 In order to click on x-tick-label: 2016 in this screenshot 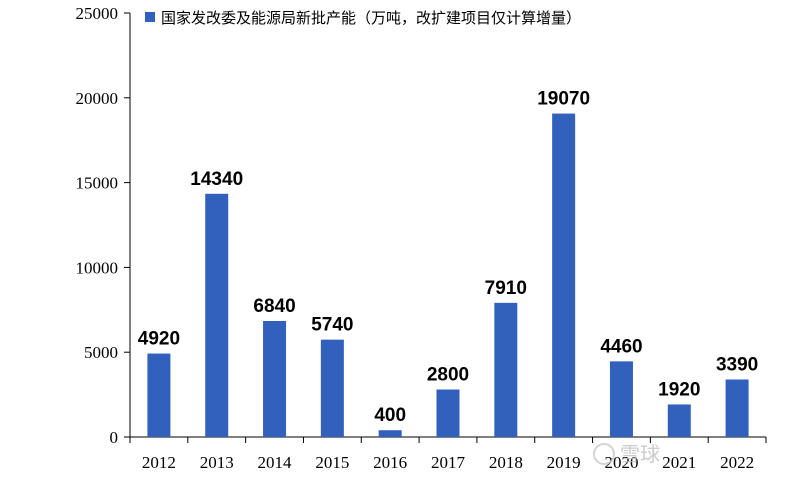, I will do `click(390, 462)`.